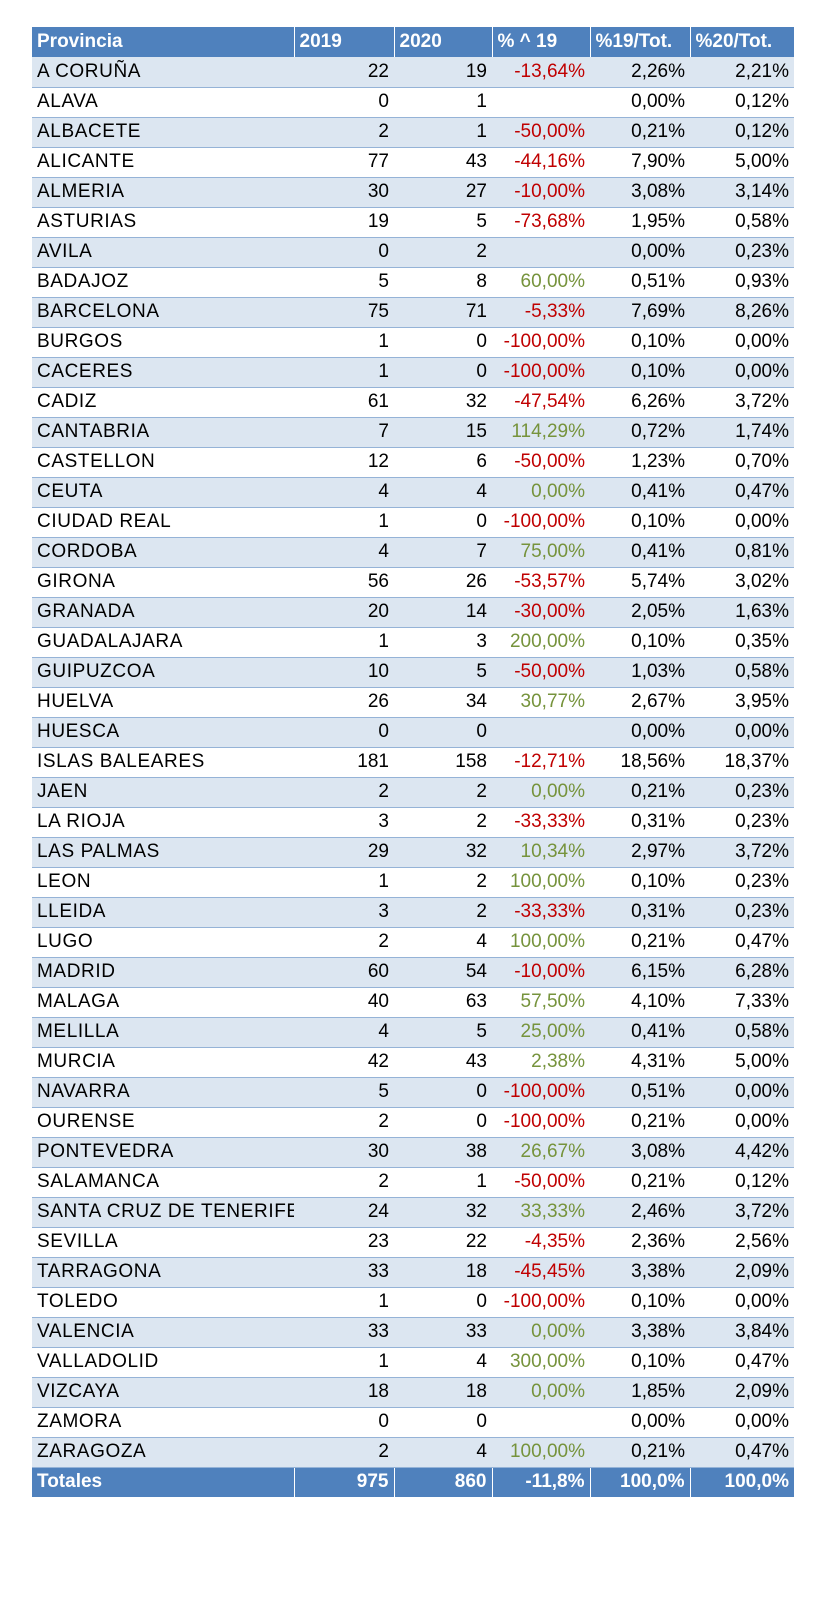  I want to click on cell-provincia: ALAVA, so click(163, 102).